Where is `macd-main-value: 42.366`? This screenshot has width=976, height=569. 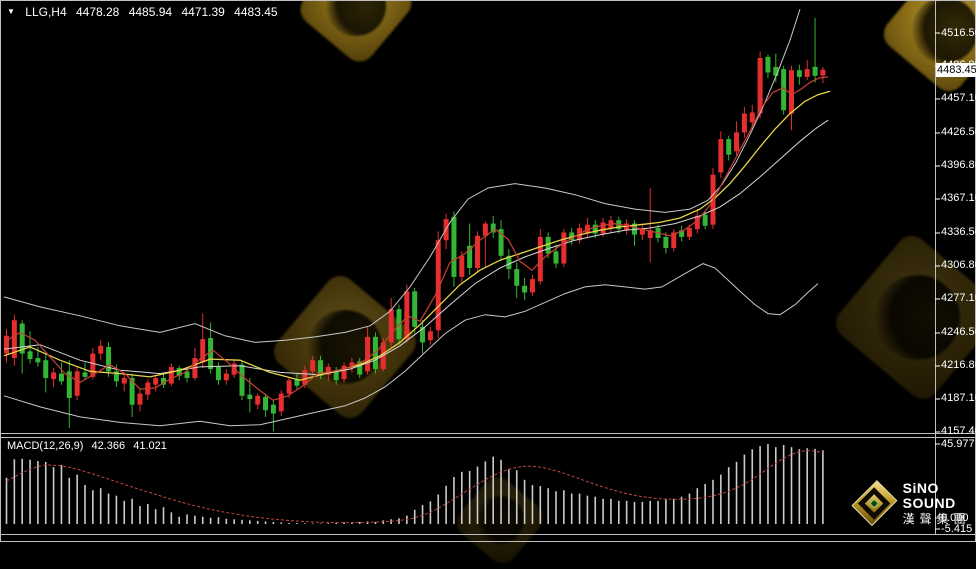
macd-main-value: 42.366 is located at coordinates (108, 446).